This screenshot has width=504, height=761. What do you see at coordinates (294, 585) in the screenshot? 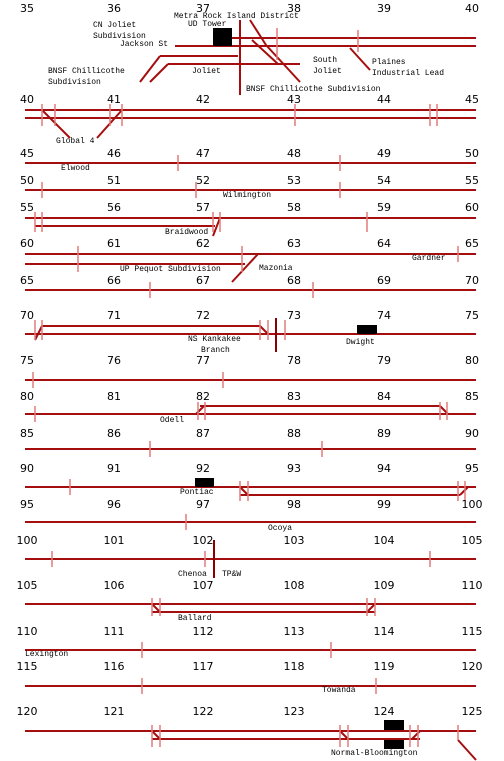
I see `mile-number: 108` at bounding box center [294, 585].